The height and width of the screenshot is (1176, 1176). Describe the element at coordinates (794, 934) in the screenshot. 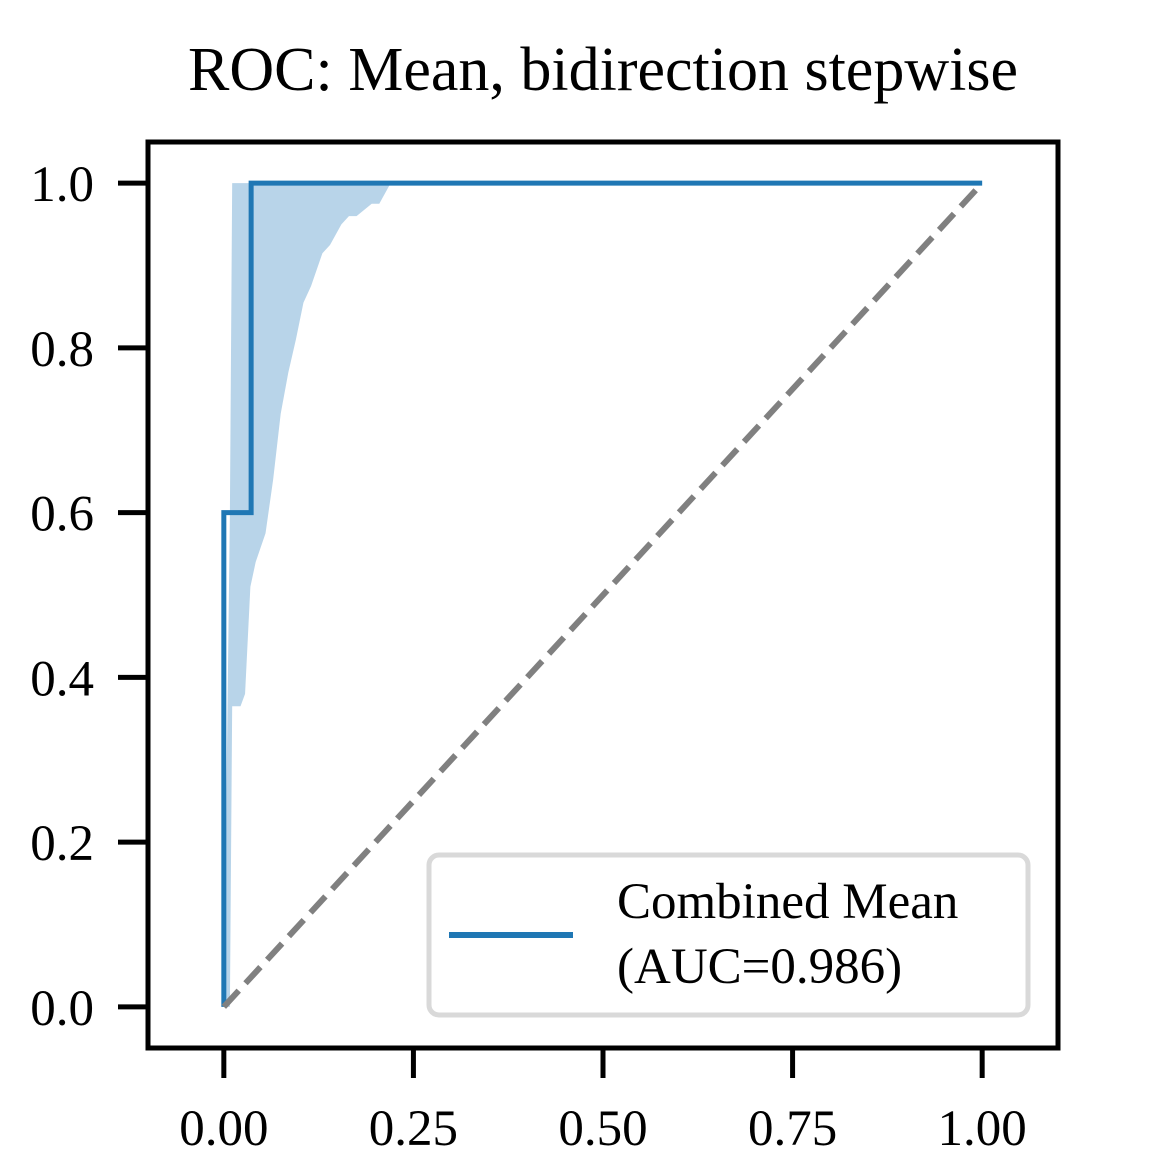

I see `legend-label-combined-mean: Combined Mean (AUC=0.986)` at that location.